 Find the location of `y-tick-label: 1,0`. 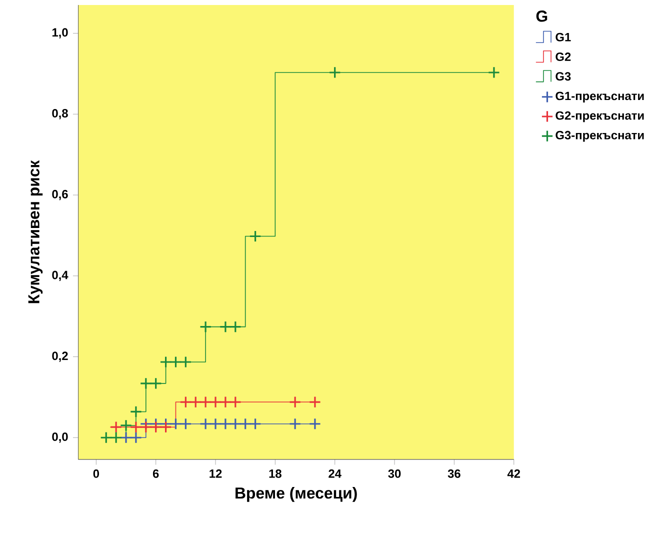

y-tick-label: 1,0 is located at coordinates (60, 33).